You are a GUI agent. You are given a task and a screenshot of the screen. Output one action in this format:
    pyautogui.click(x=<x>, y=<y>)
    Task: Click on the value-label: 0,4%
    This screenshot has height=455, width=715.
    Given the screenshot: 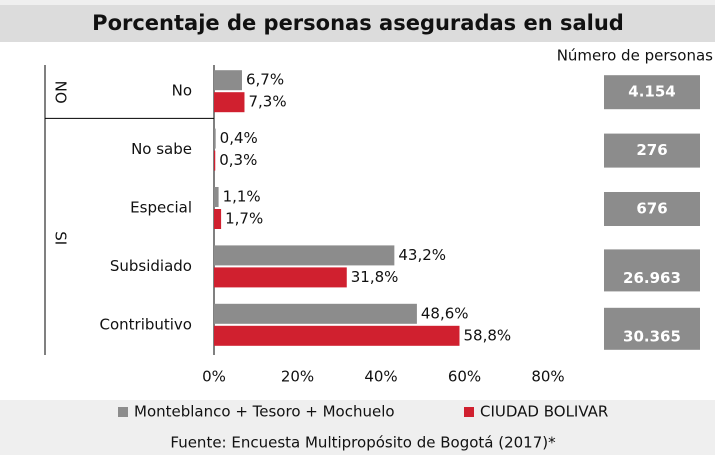 What is the action you would take?
    pyautogui.click(x=239, y=138)
    